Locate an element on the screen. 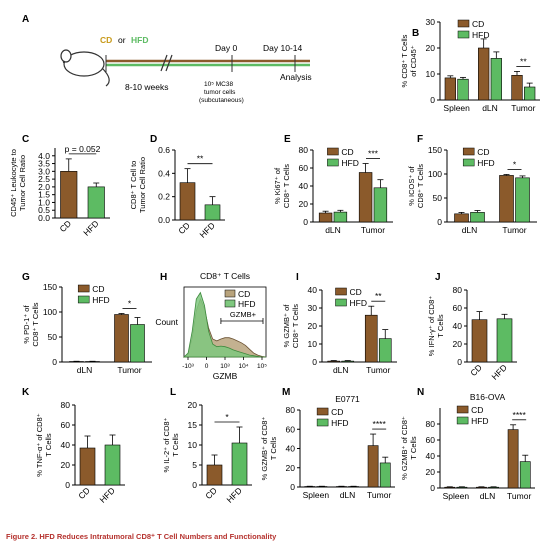 This screenshot has width=554, height=547. y-tick-label-i: 10 is located at coordinates (313, 344).